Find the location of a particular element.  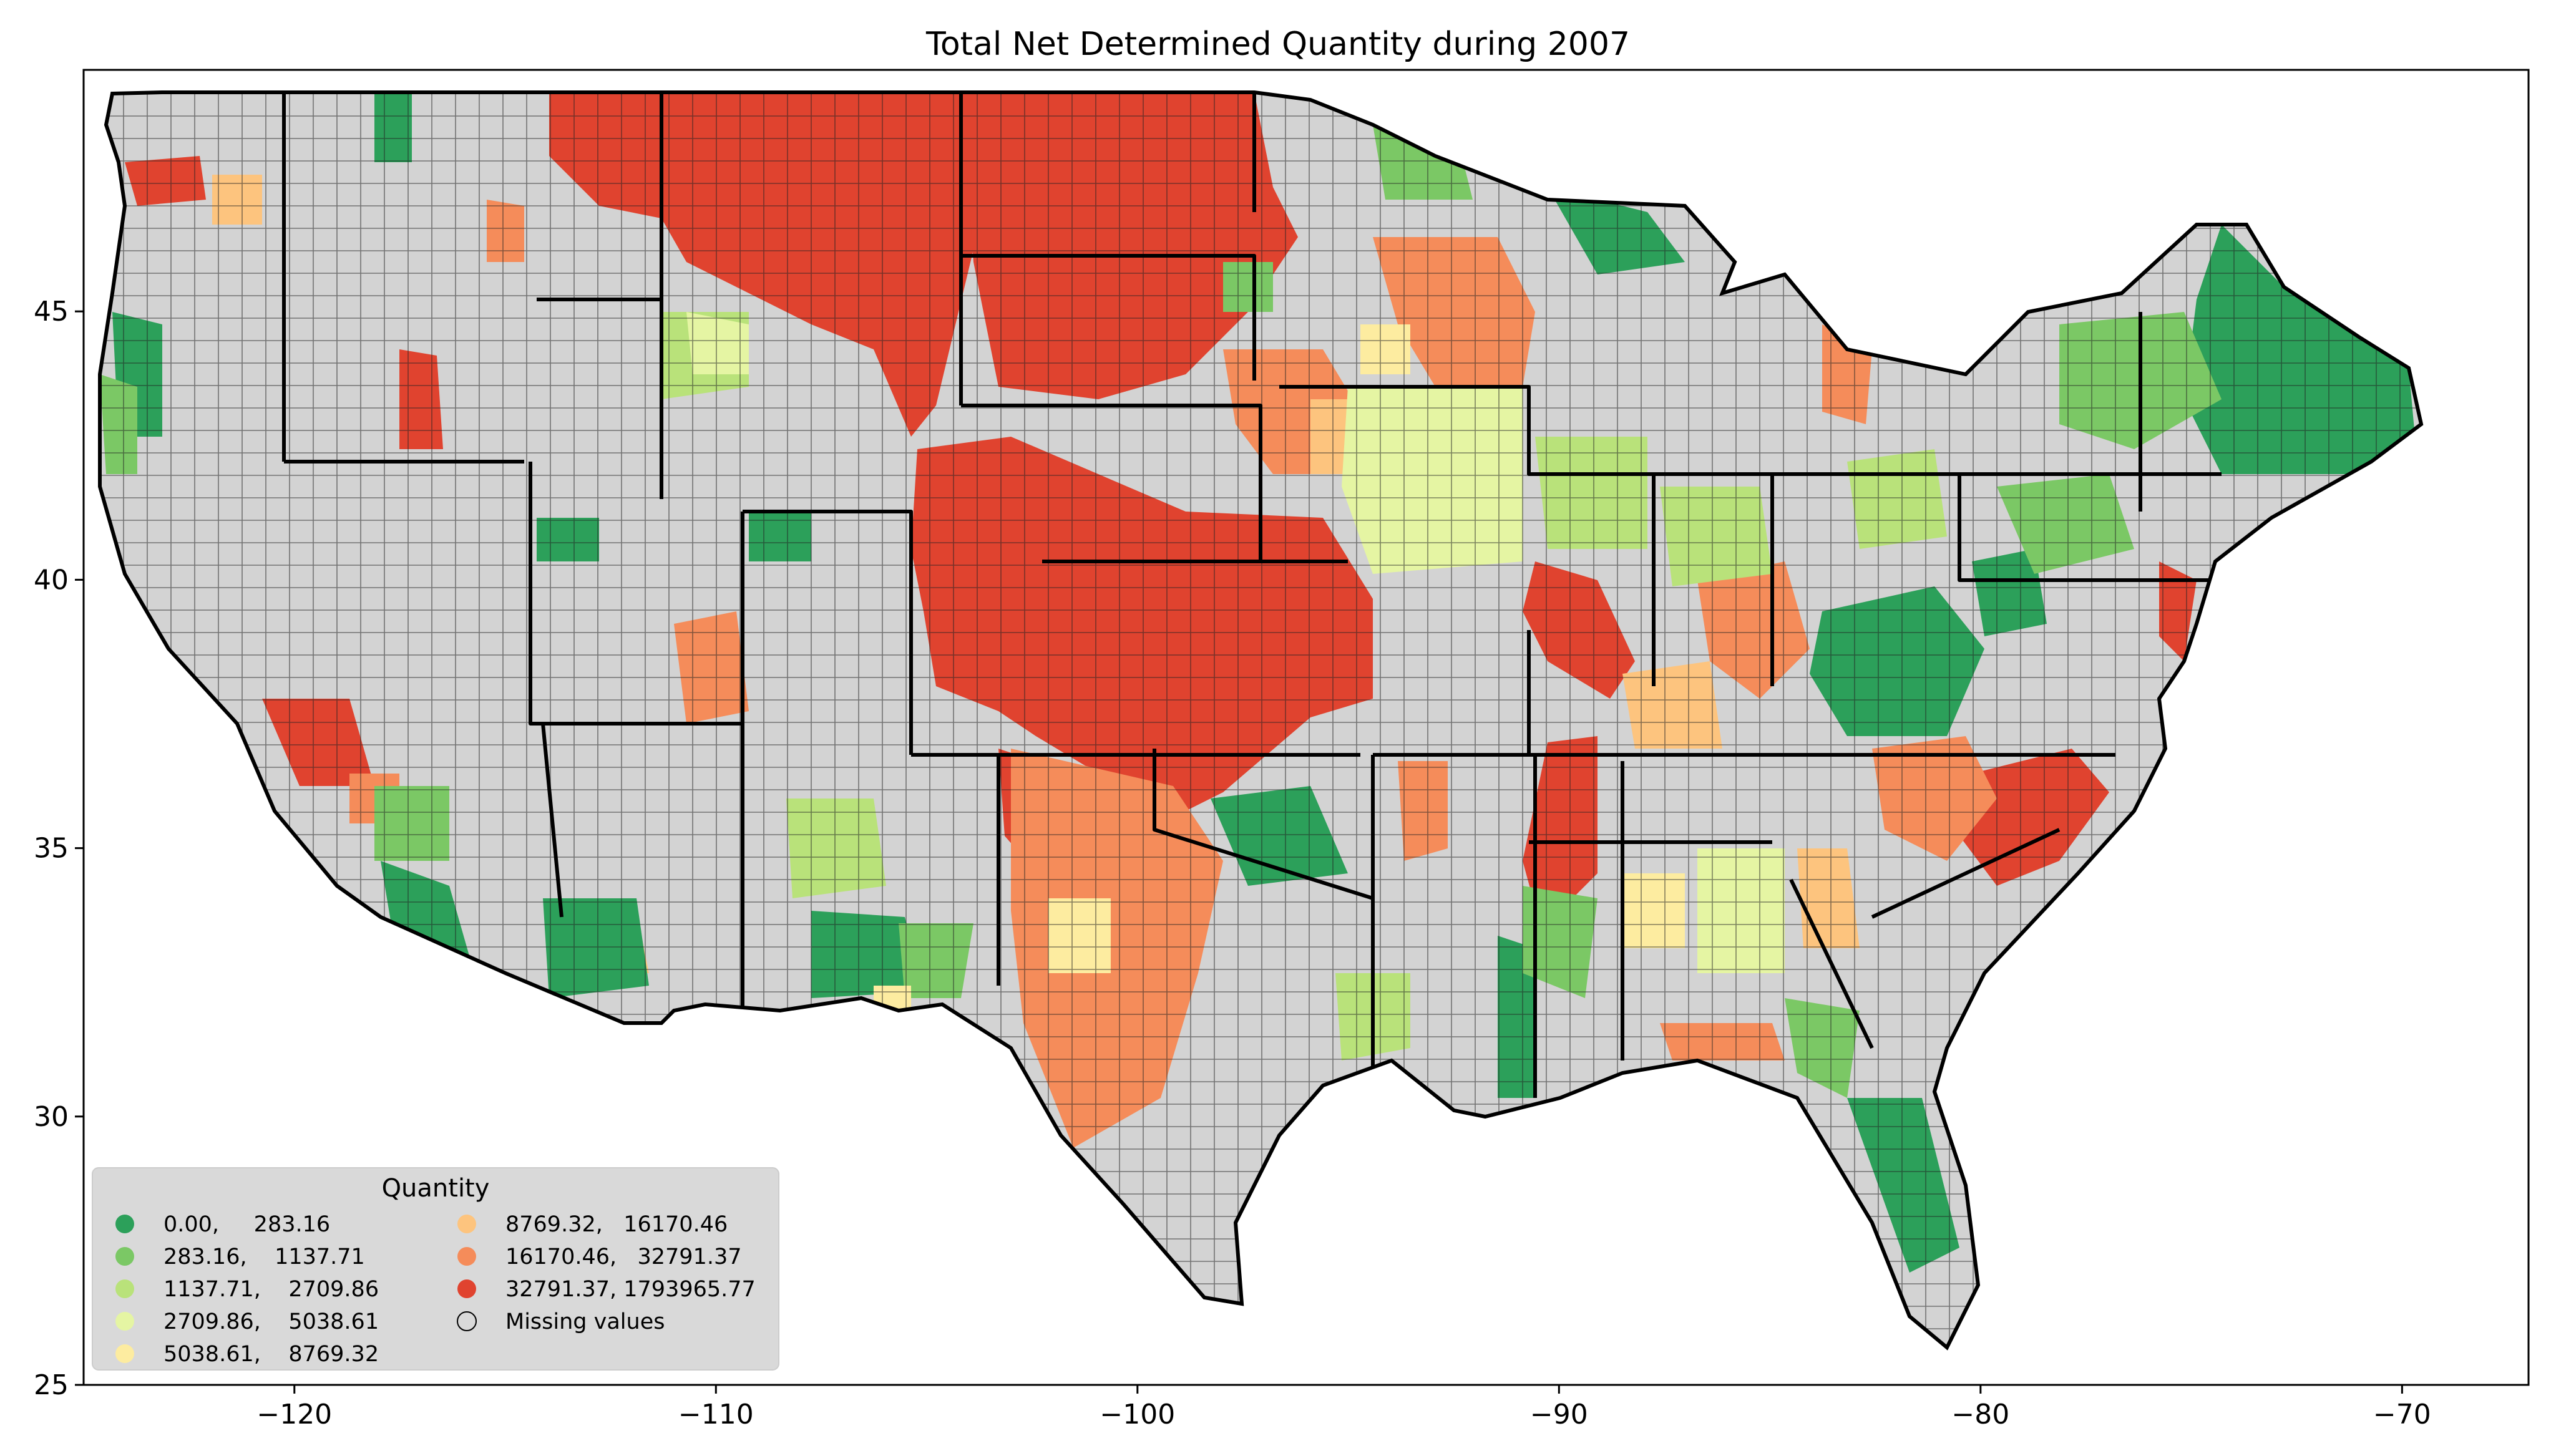

legend-title: Quantity is located at coordinates (436, 1189).